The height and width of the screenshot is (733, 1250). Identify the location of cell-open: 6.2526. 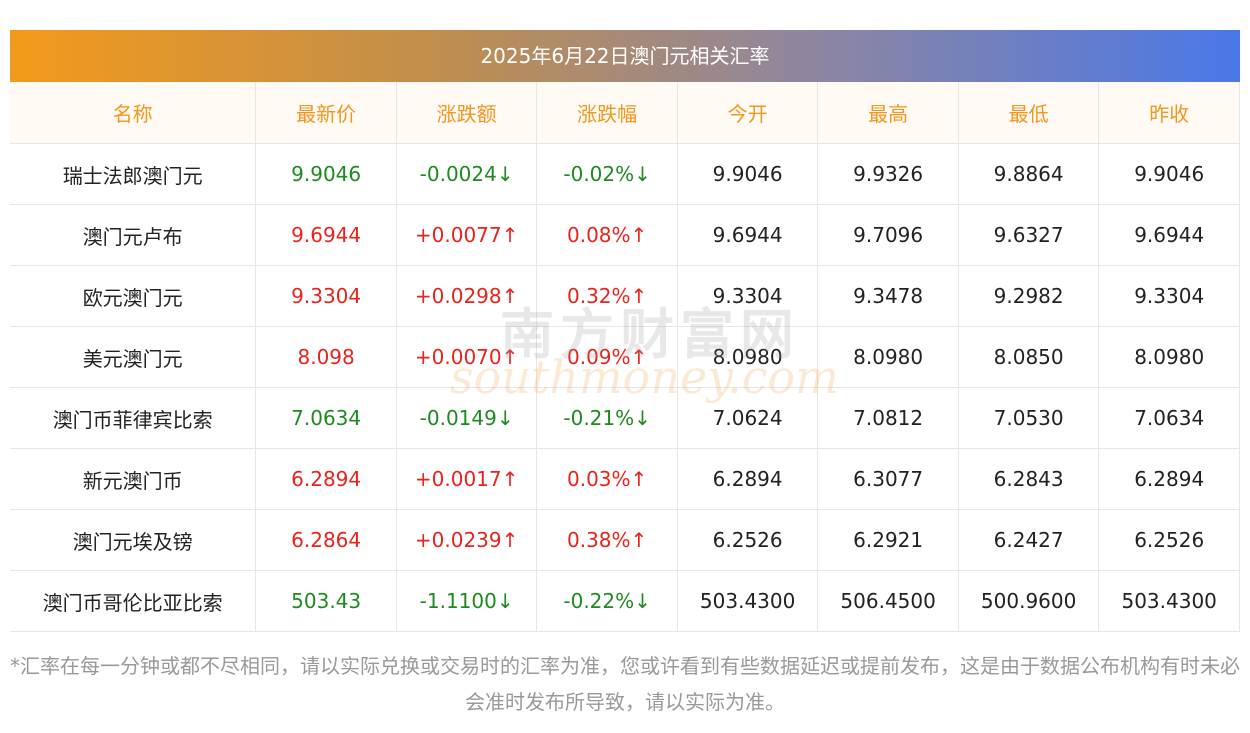
(748, 540).